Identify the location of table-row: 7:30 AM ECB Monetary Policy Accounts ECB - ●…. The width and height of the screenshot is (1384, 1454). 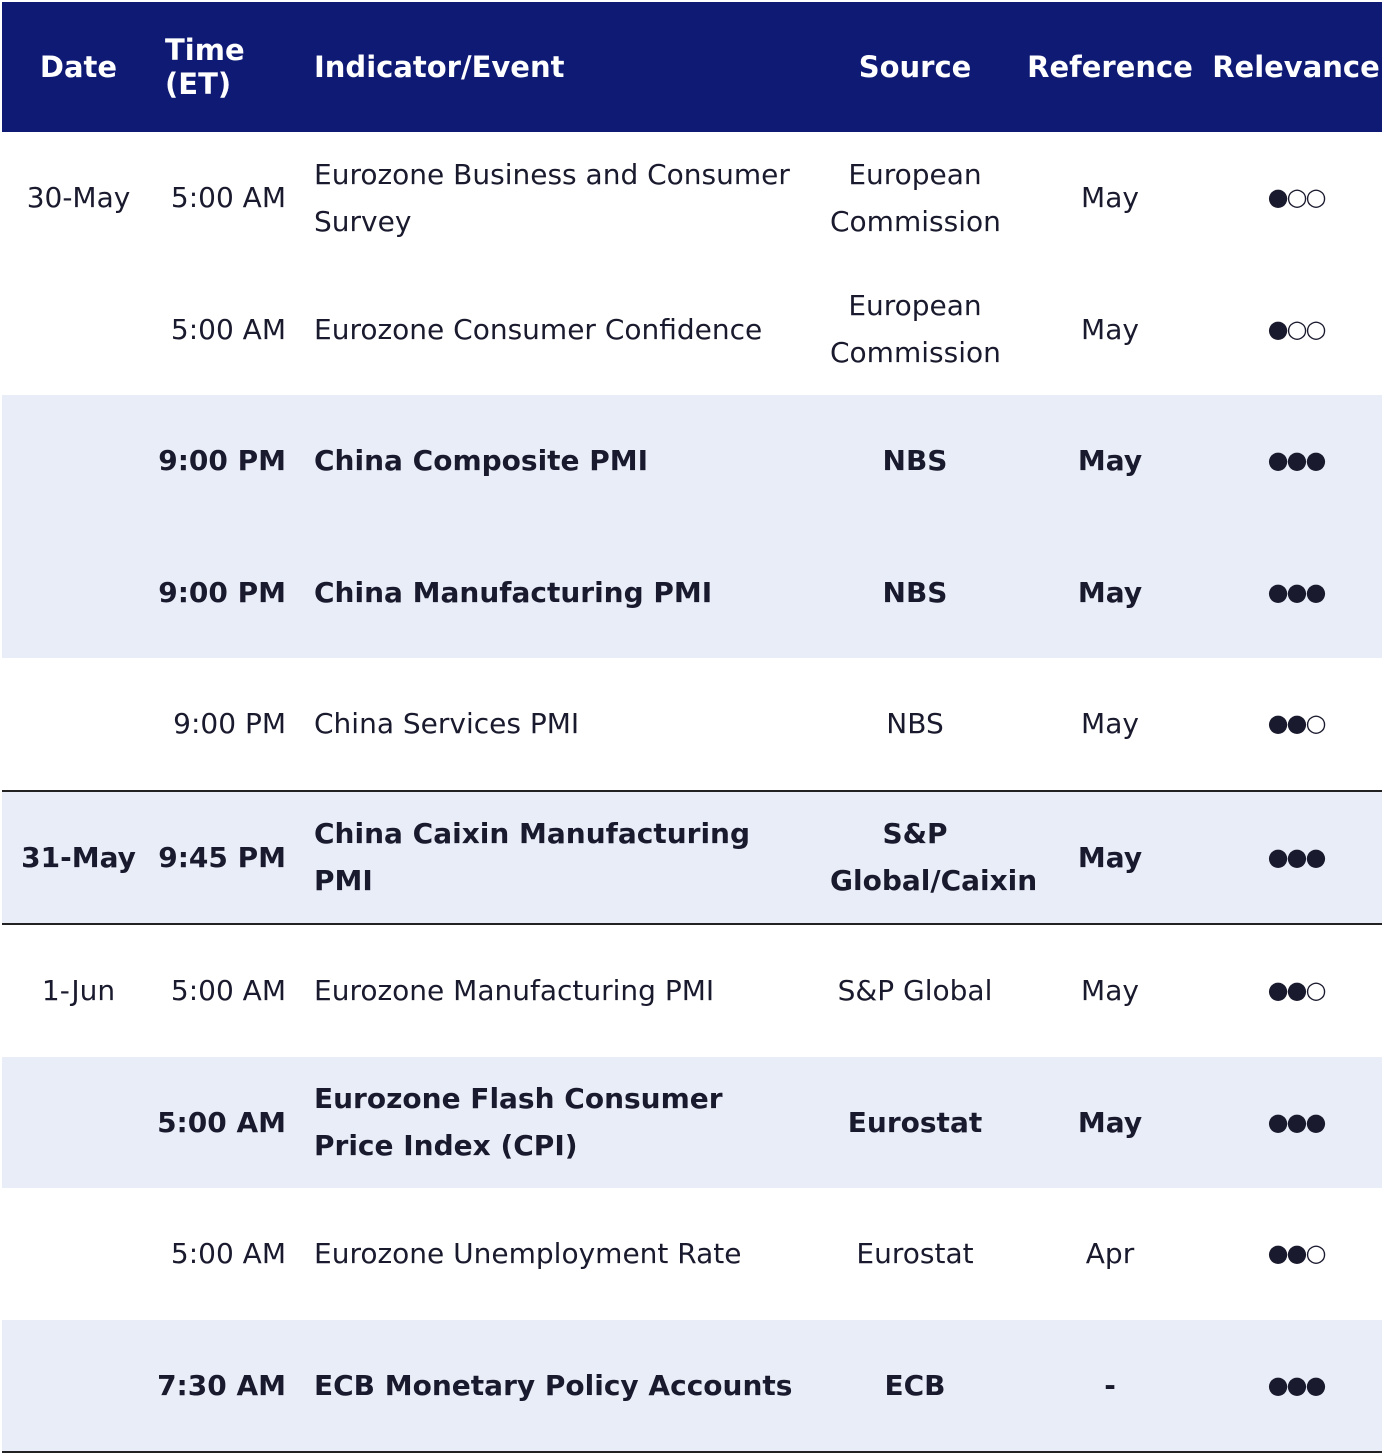
(692, 1386).